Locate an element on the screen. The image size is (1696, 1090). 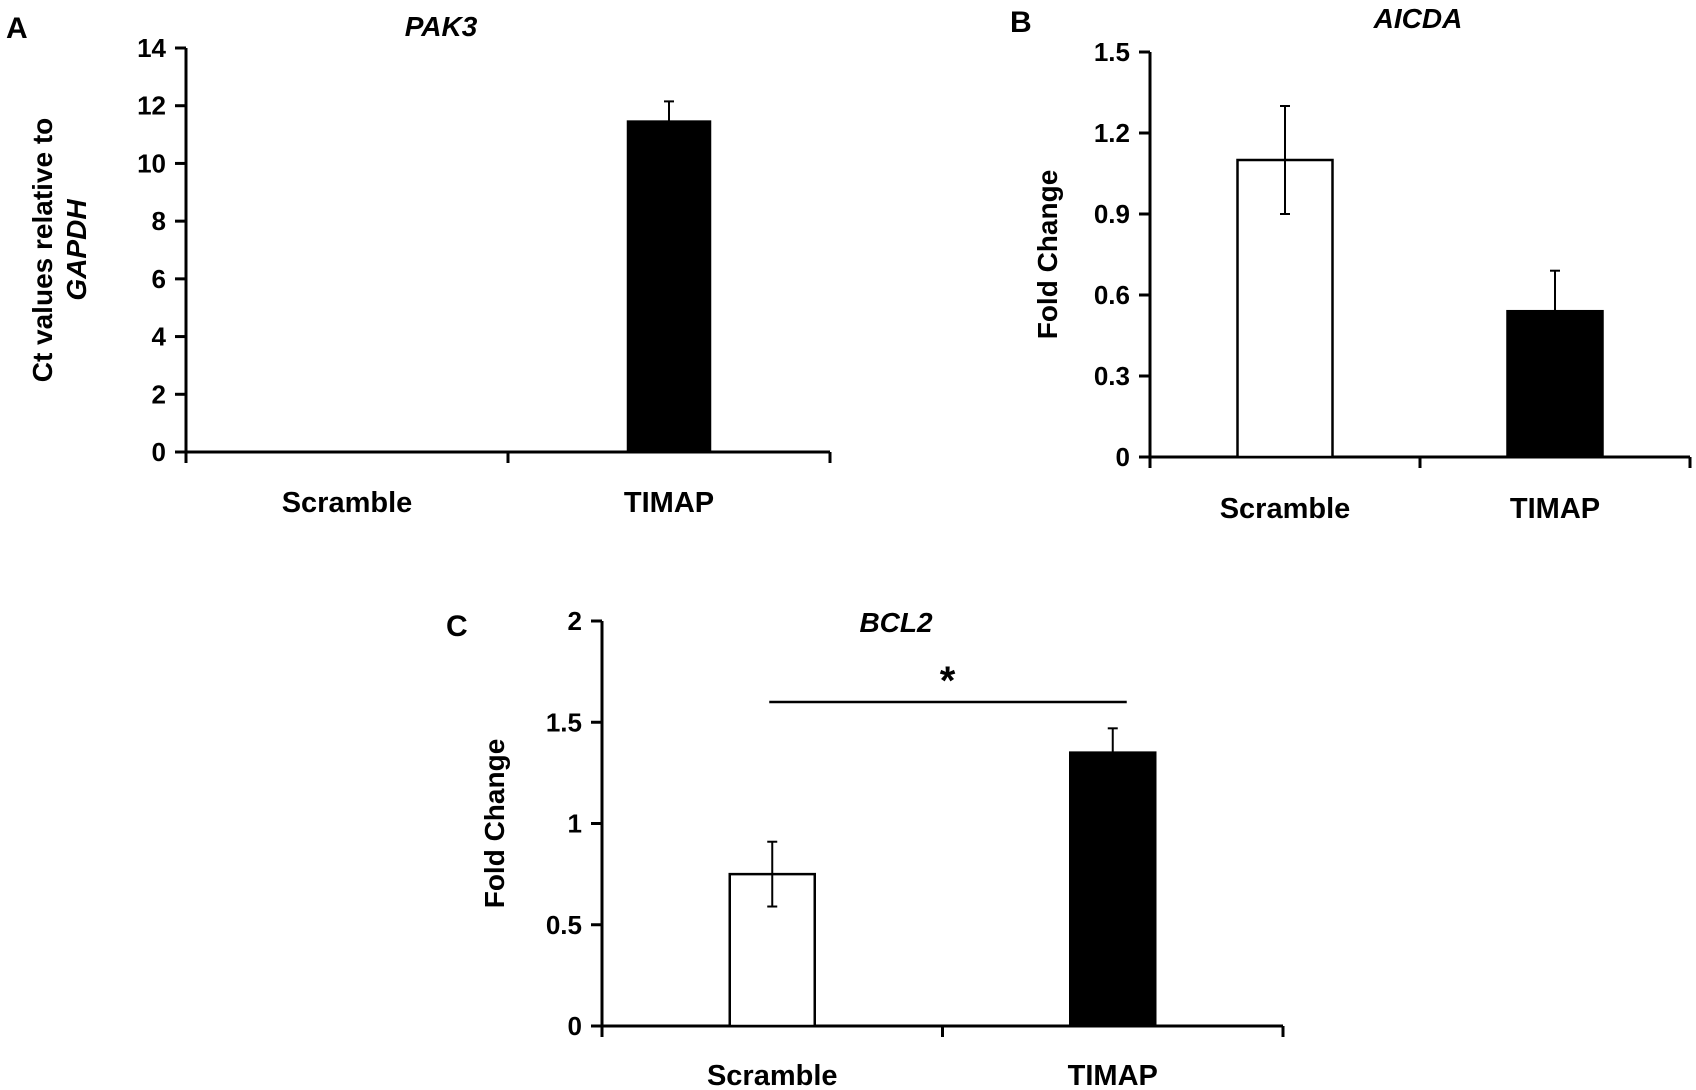
y-tick-label: 0.6 is located at coordinates (1112, 295).